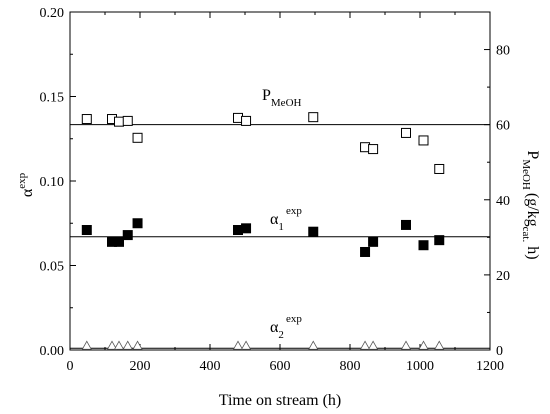 The image size is (550, 414). What do you see at coordinates (532, 210) in the screenshot?
I see `y-axis-right-label-unit: (g/kg` at bounding box center [532, 210].